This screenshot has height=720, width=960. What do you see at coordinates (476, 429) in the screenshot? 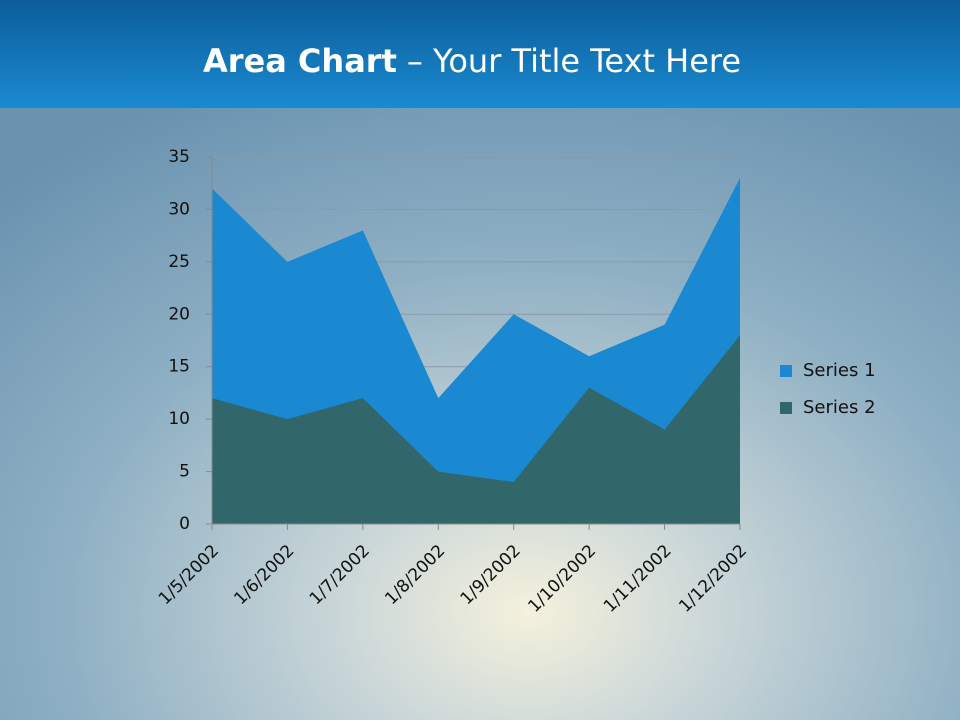
I see `area` at bounding box center [476, 429].